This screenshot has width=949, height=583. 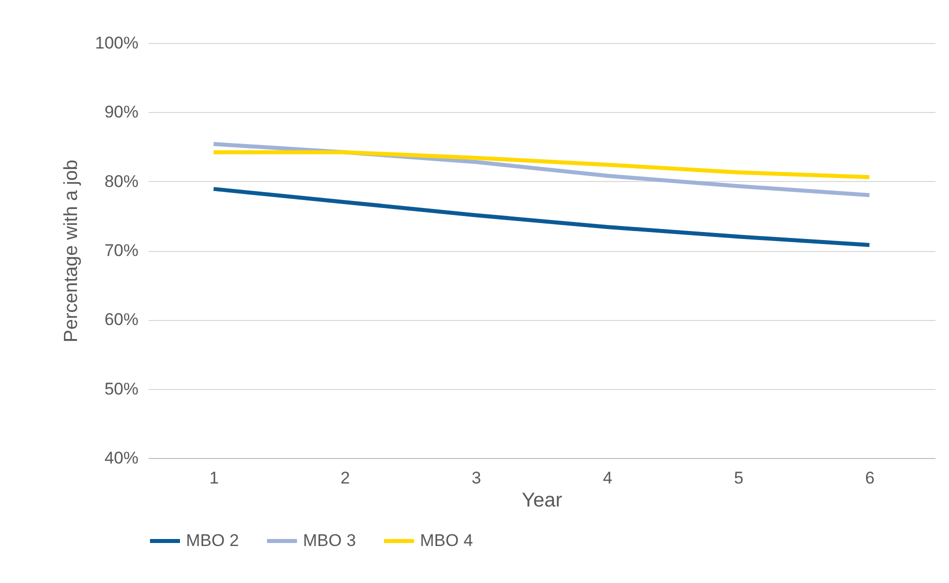 What do you see at coordinates (329, 540) in the screenshot?
I see `legend-label: MBO 3` at bounding box center [329, 540].